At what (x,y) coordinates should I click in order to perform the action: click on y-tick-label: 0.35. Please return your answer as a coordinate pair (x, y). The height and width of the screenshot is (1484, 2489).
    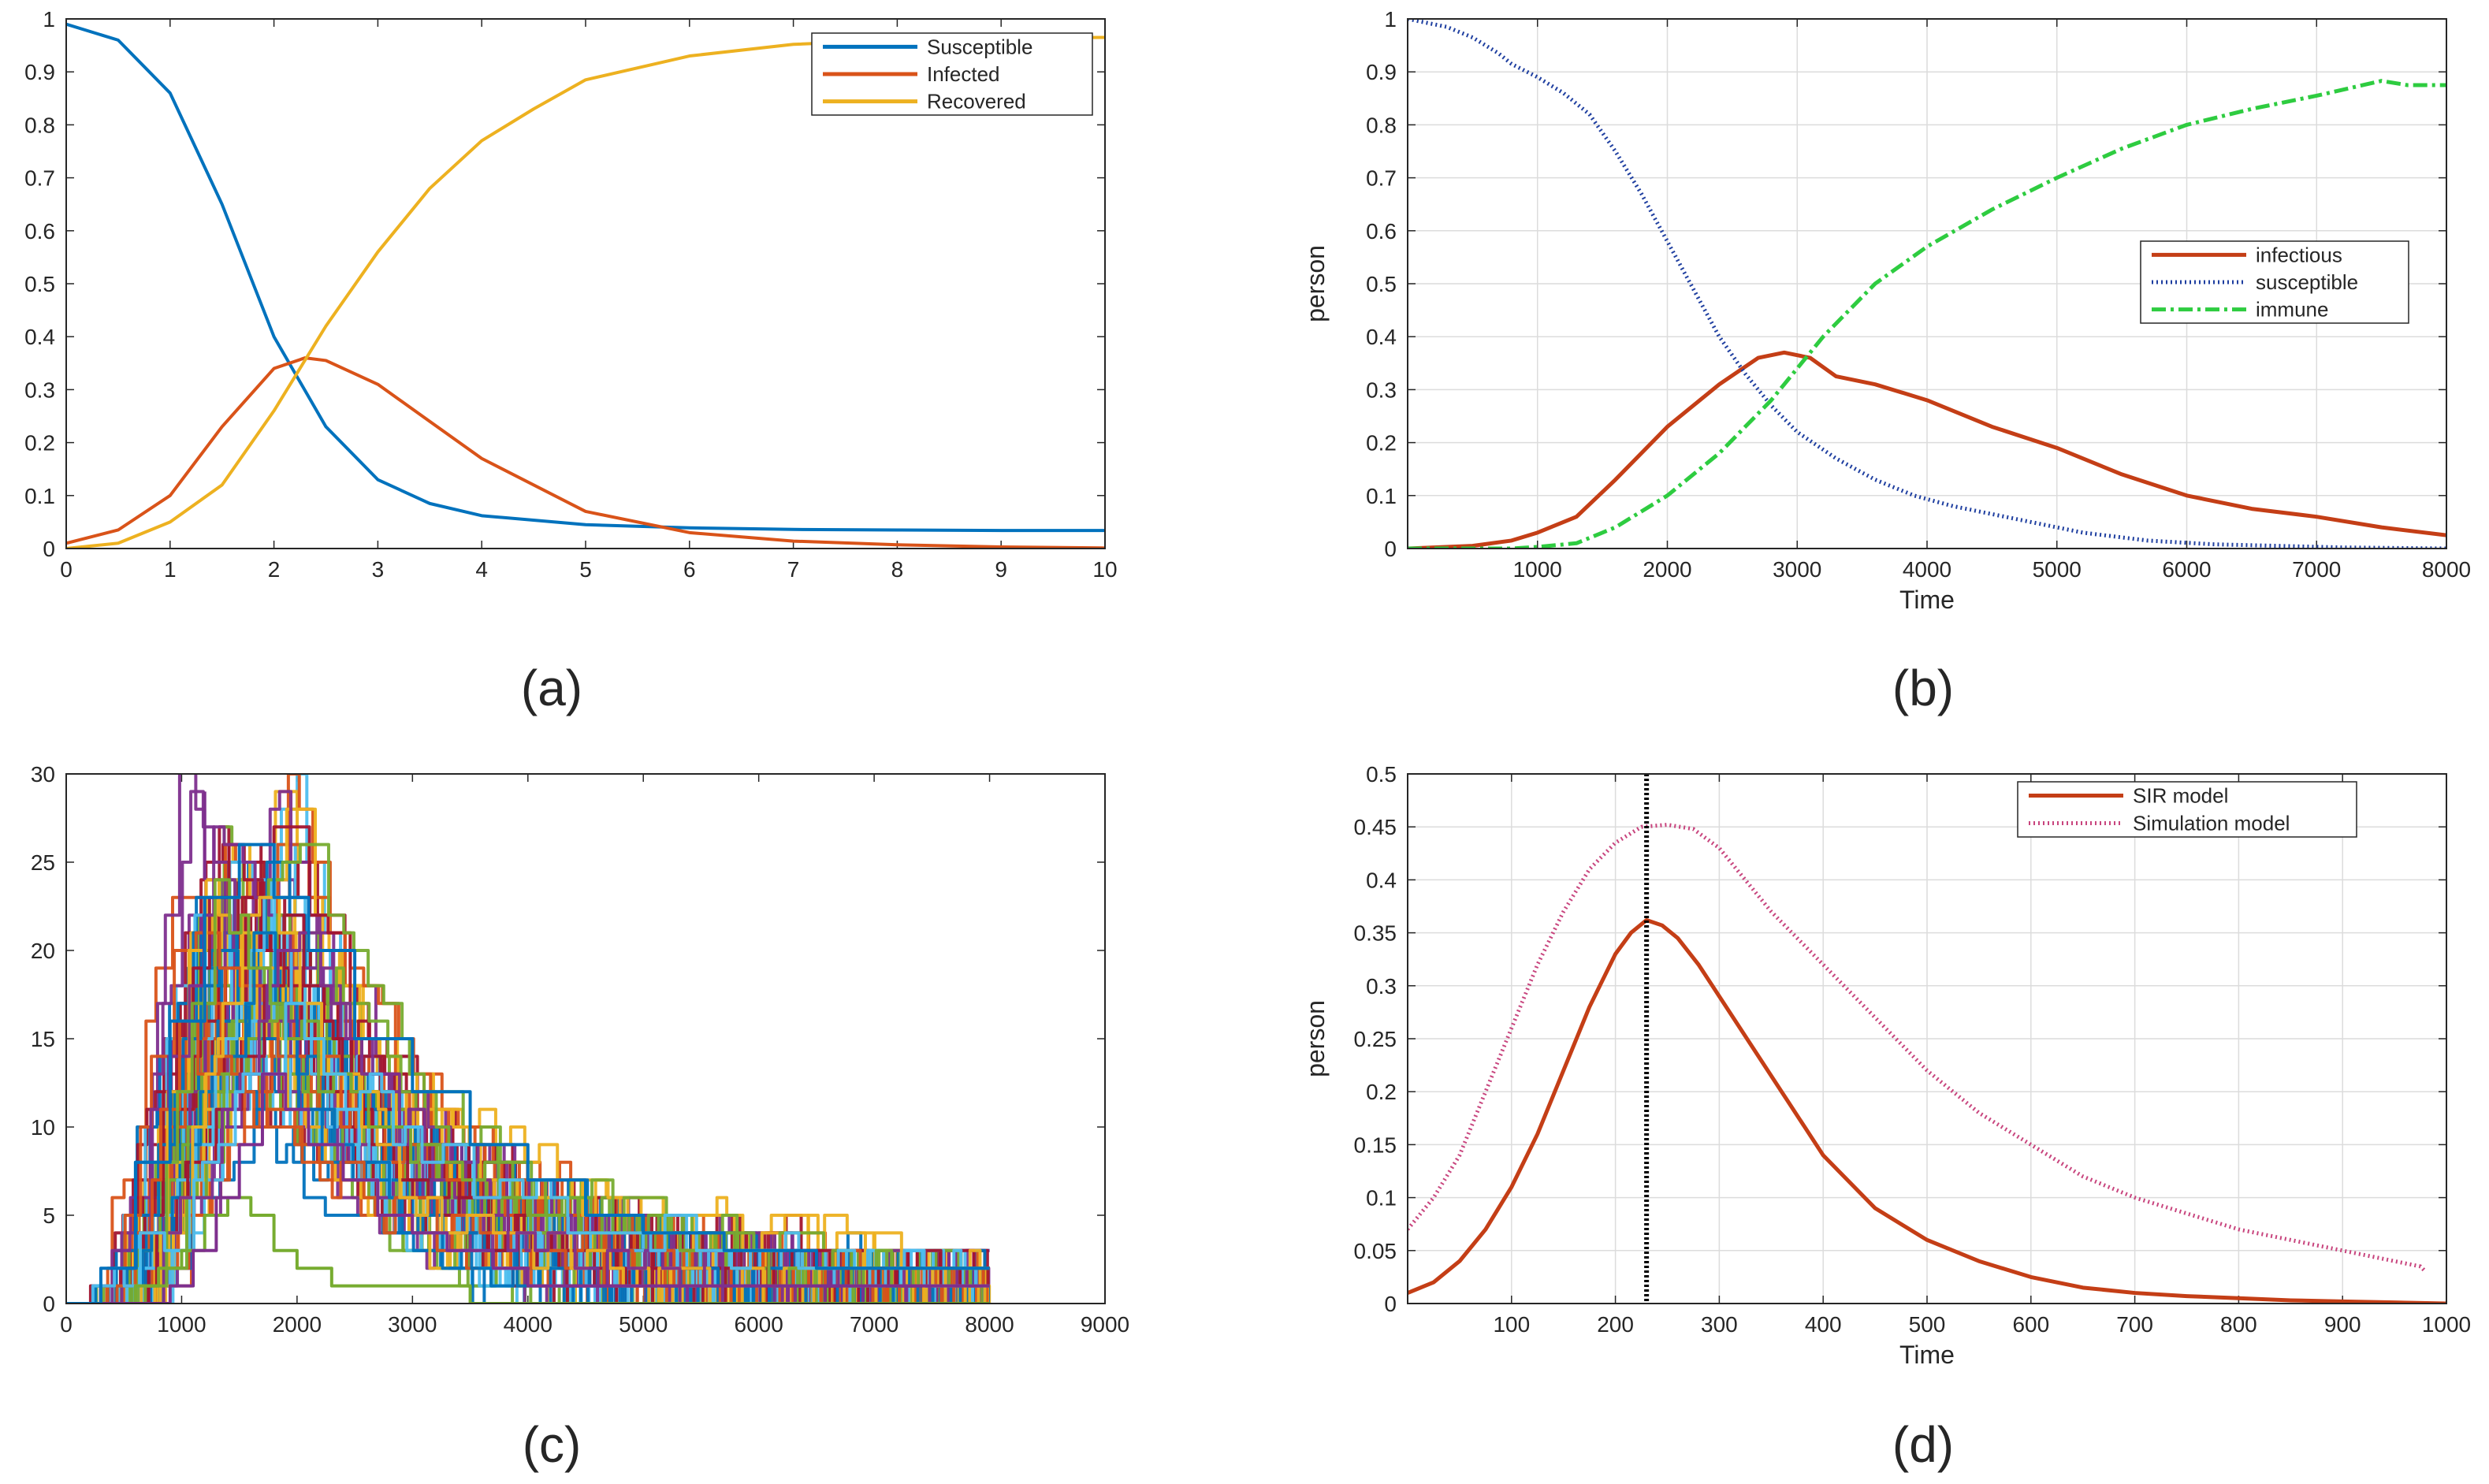
    Looking at the image, I should click on (1375, 933).